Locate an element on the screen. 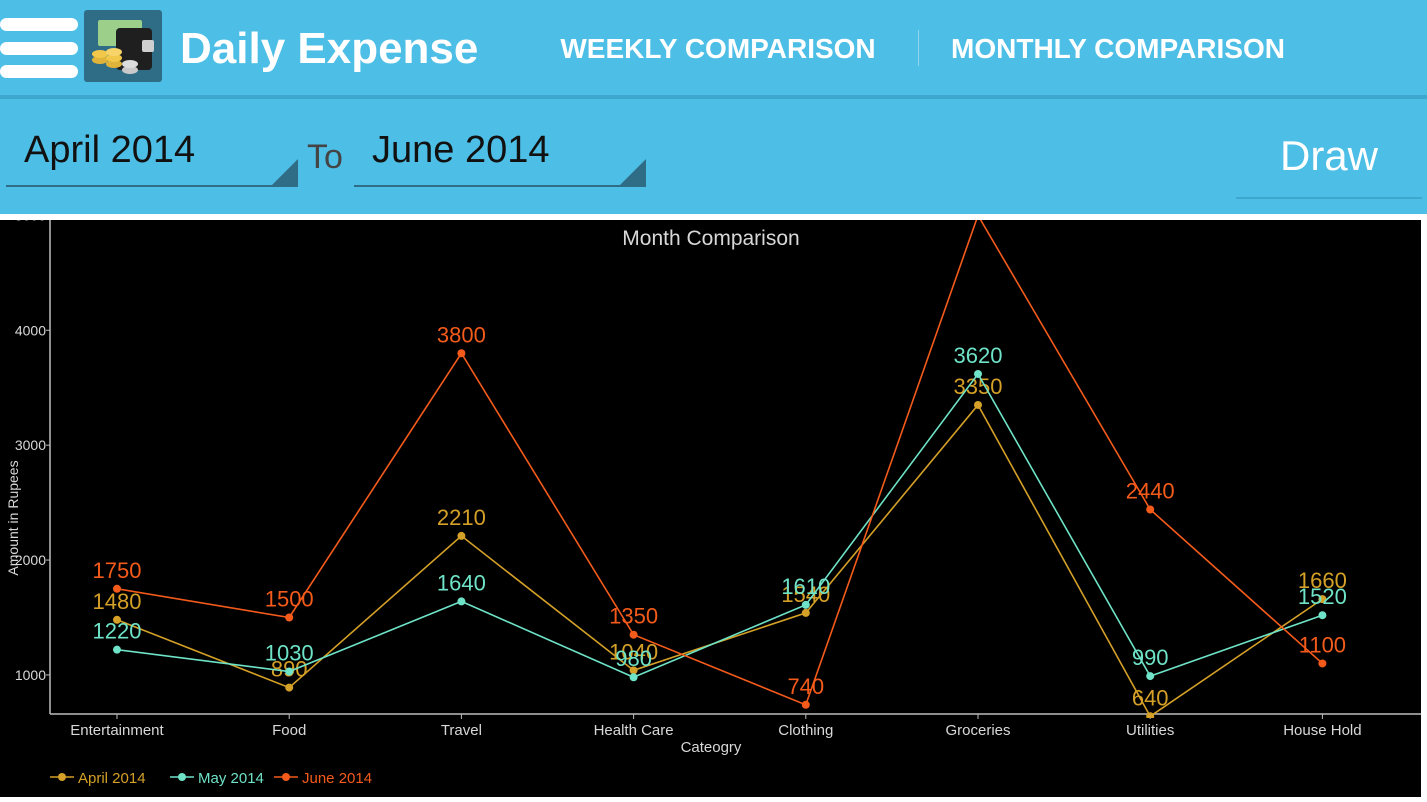 The image size is (1427, 802). legend-label: April 2014 is located at coordinates (112, 778).